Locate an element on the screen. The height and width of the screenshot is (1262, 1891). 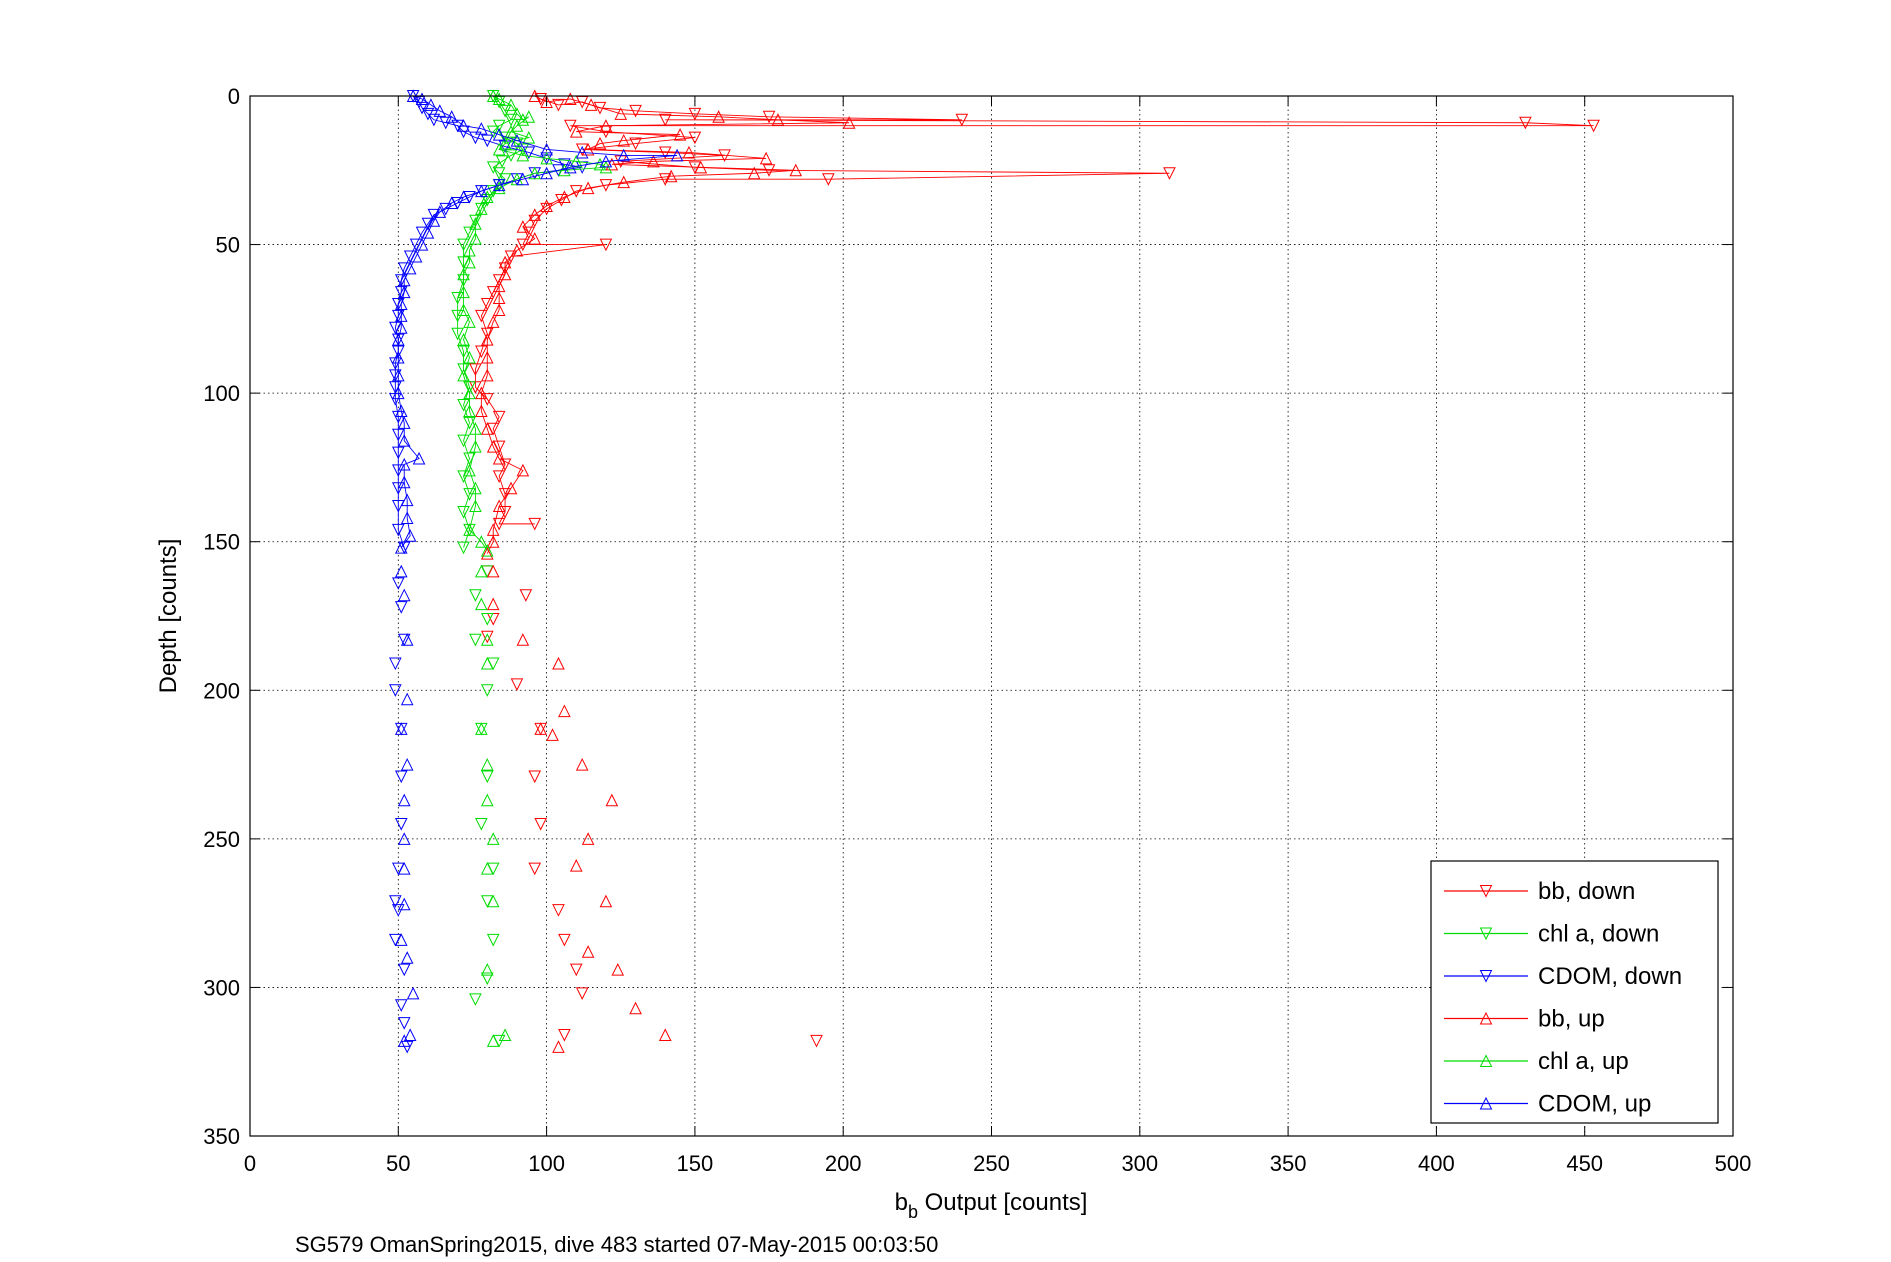
legend-label: CDOM, down is located at coordinates (1610, 976).